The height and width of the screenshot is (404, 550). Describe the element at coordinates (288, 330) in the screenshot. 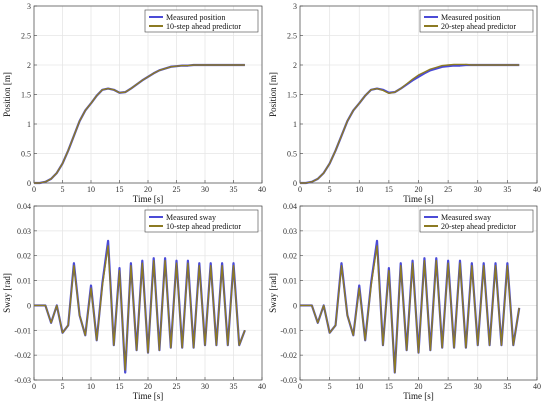

I see `y-tick-label: -0.01` at that location.